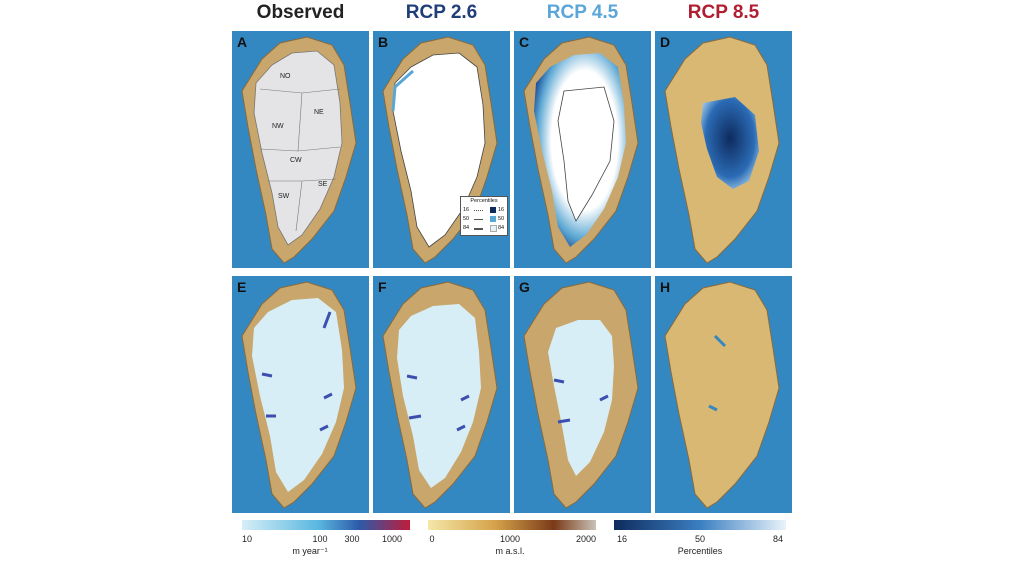 The image size is (1024, 576). Describe the element at coordinates (320, 539) in the screenshot. I see `colorbar-tick: 100` at that location.